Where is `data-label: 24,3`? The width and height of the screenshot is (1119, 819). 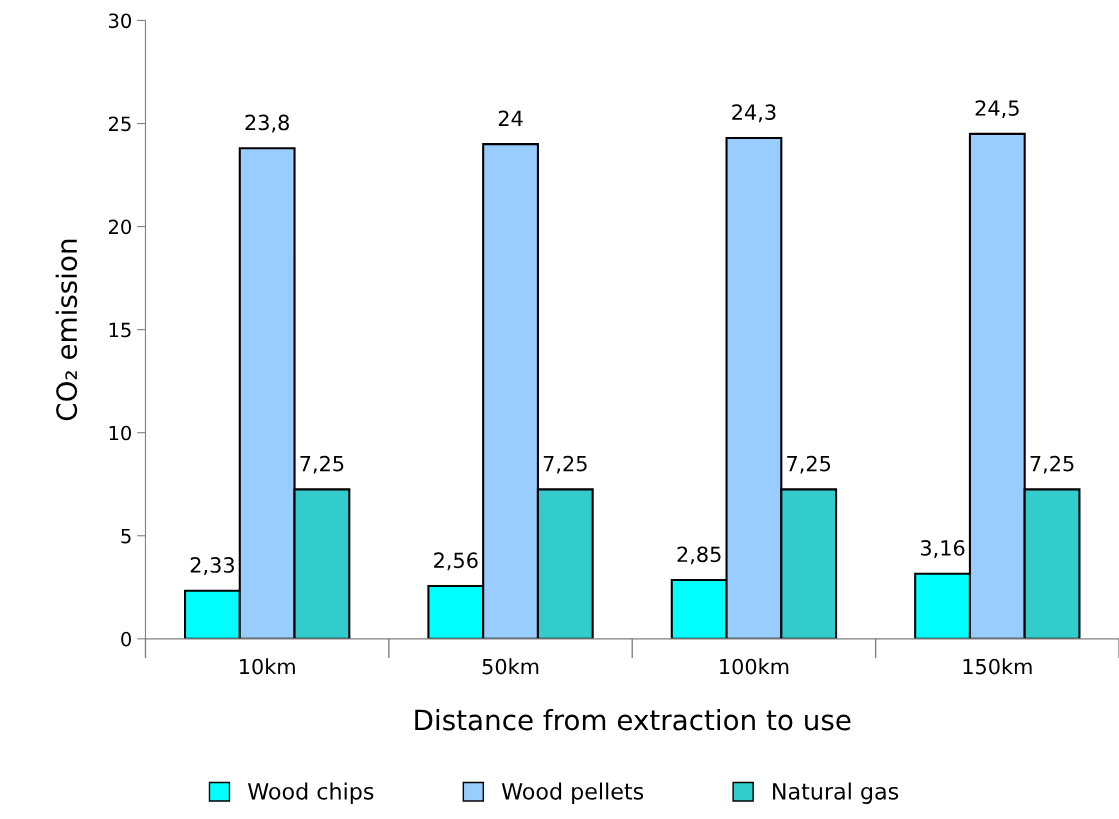
data-label: 24,3 is located at coordinates (754, 113).